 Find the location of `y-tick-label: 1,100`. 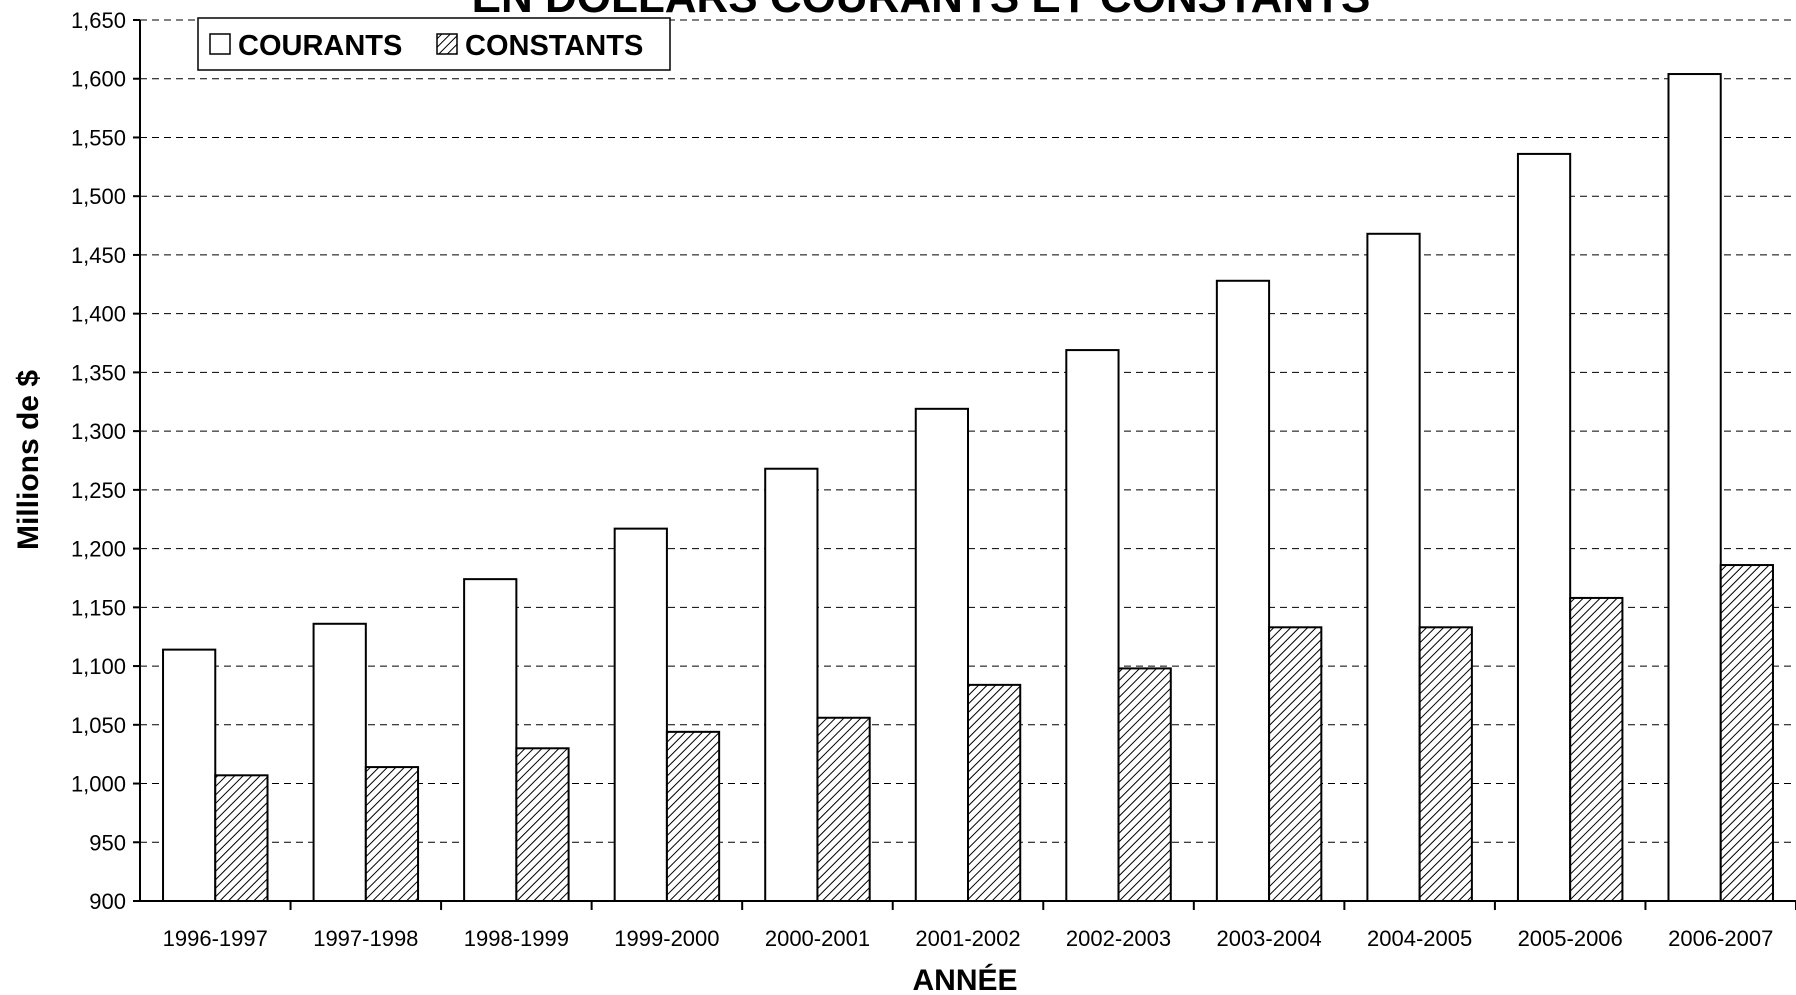

y-tick-label: 1,100 is located at coordinates (98, 666).